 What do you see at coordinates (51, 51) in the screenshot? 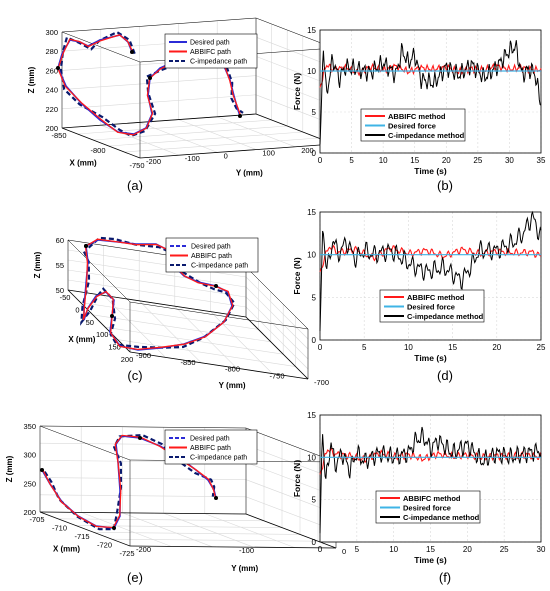
I see `z-tick-label: 280` at bounding box center [51, 51].